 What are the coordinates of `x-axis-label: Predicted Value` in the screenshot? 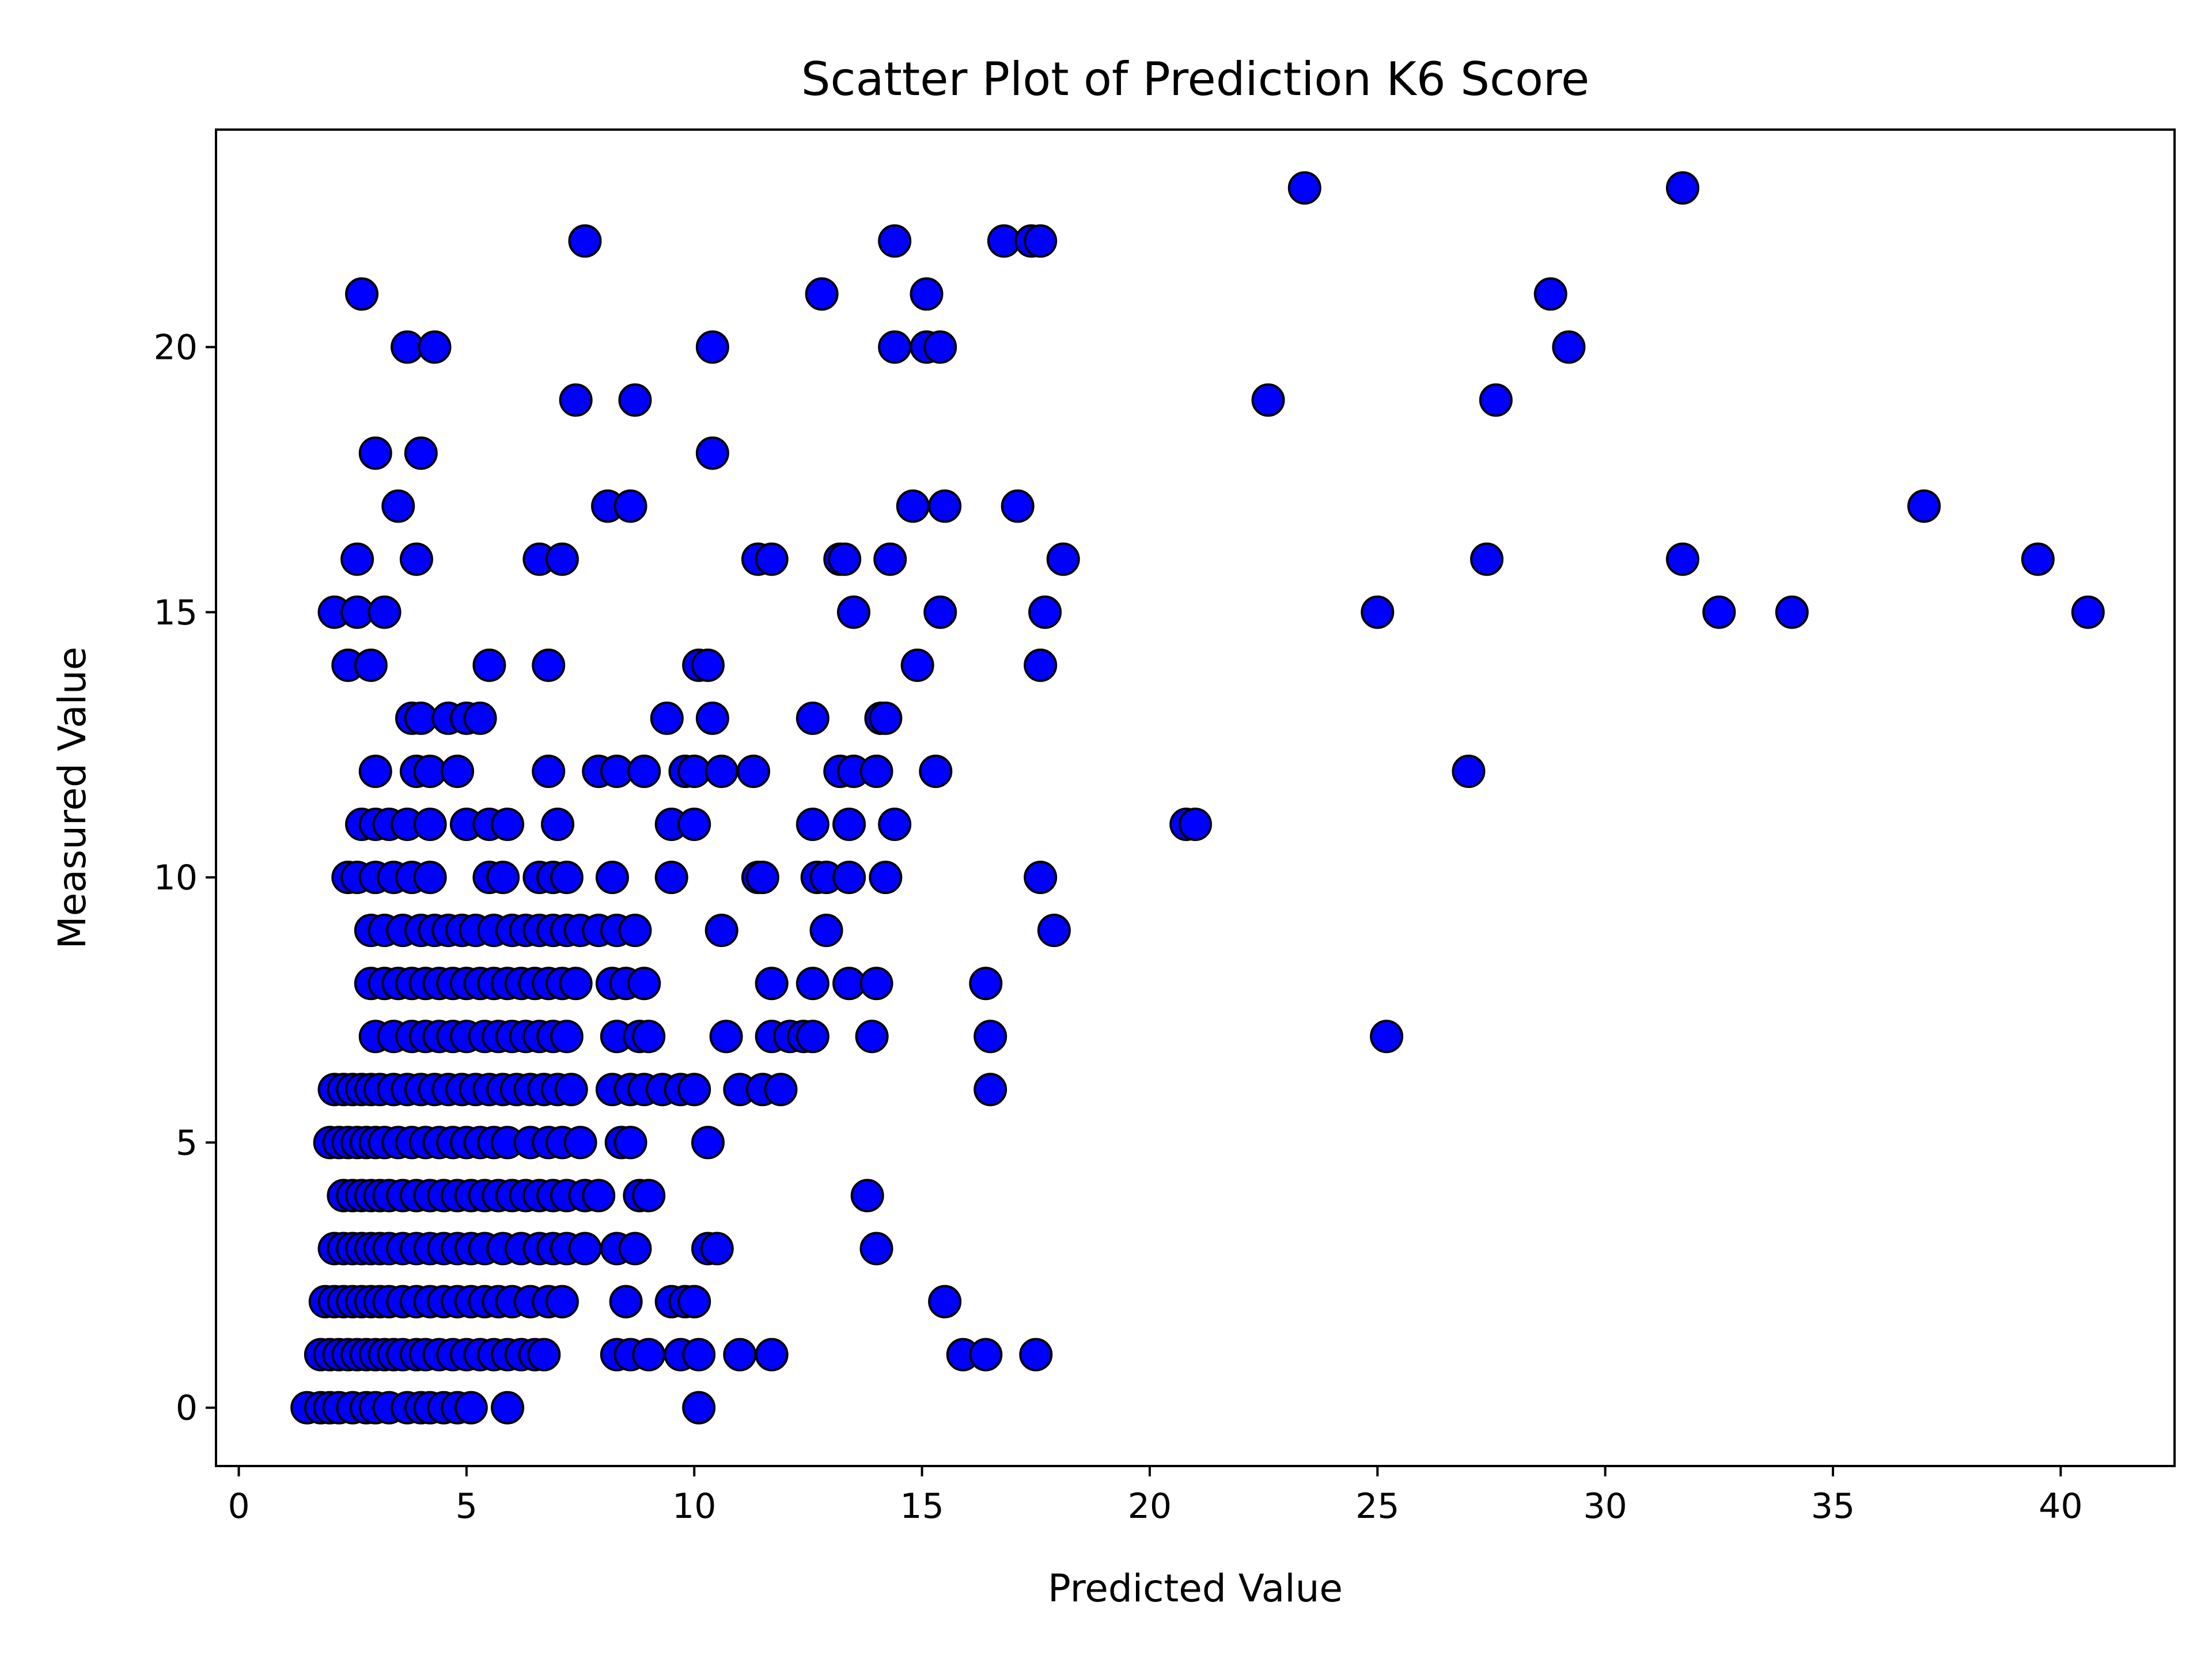 It's located at (1195, 1588).